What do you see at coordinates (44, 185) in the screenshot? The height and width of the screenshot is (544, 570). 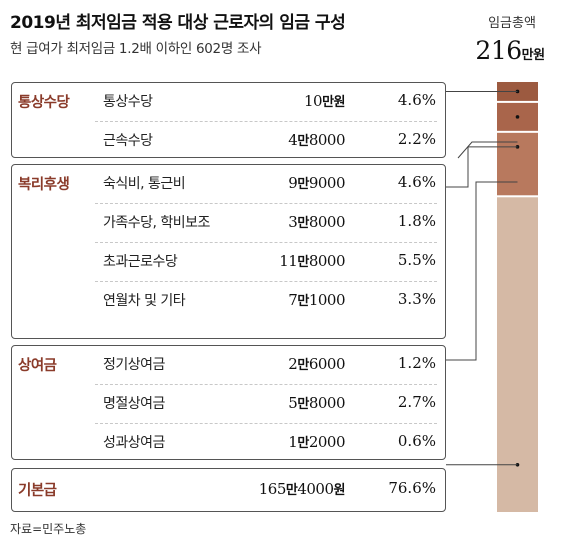 I see `group-label: 복리후생` at bounding box center [44, 185].